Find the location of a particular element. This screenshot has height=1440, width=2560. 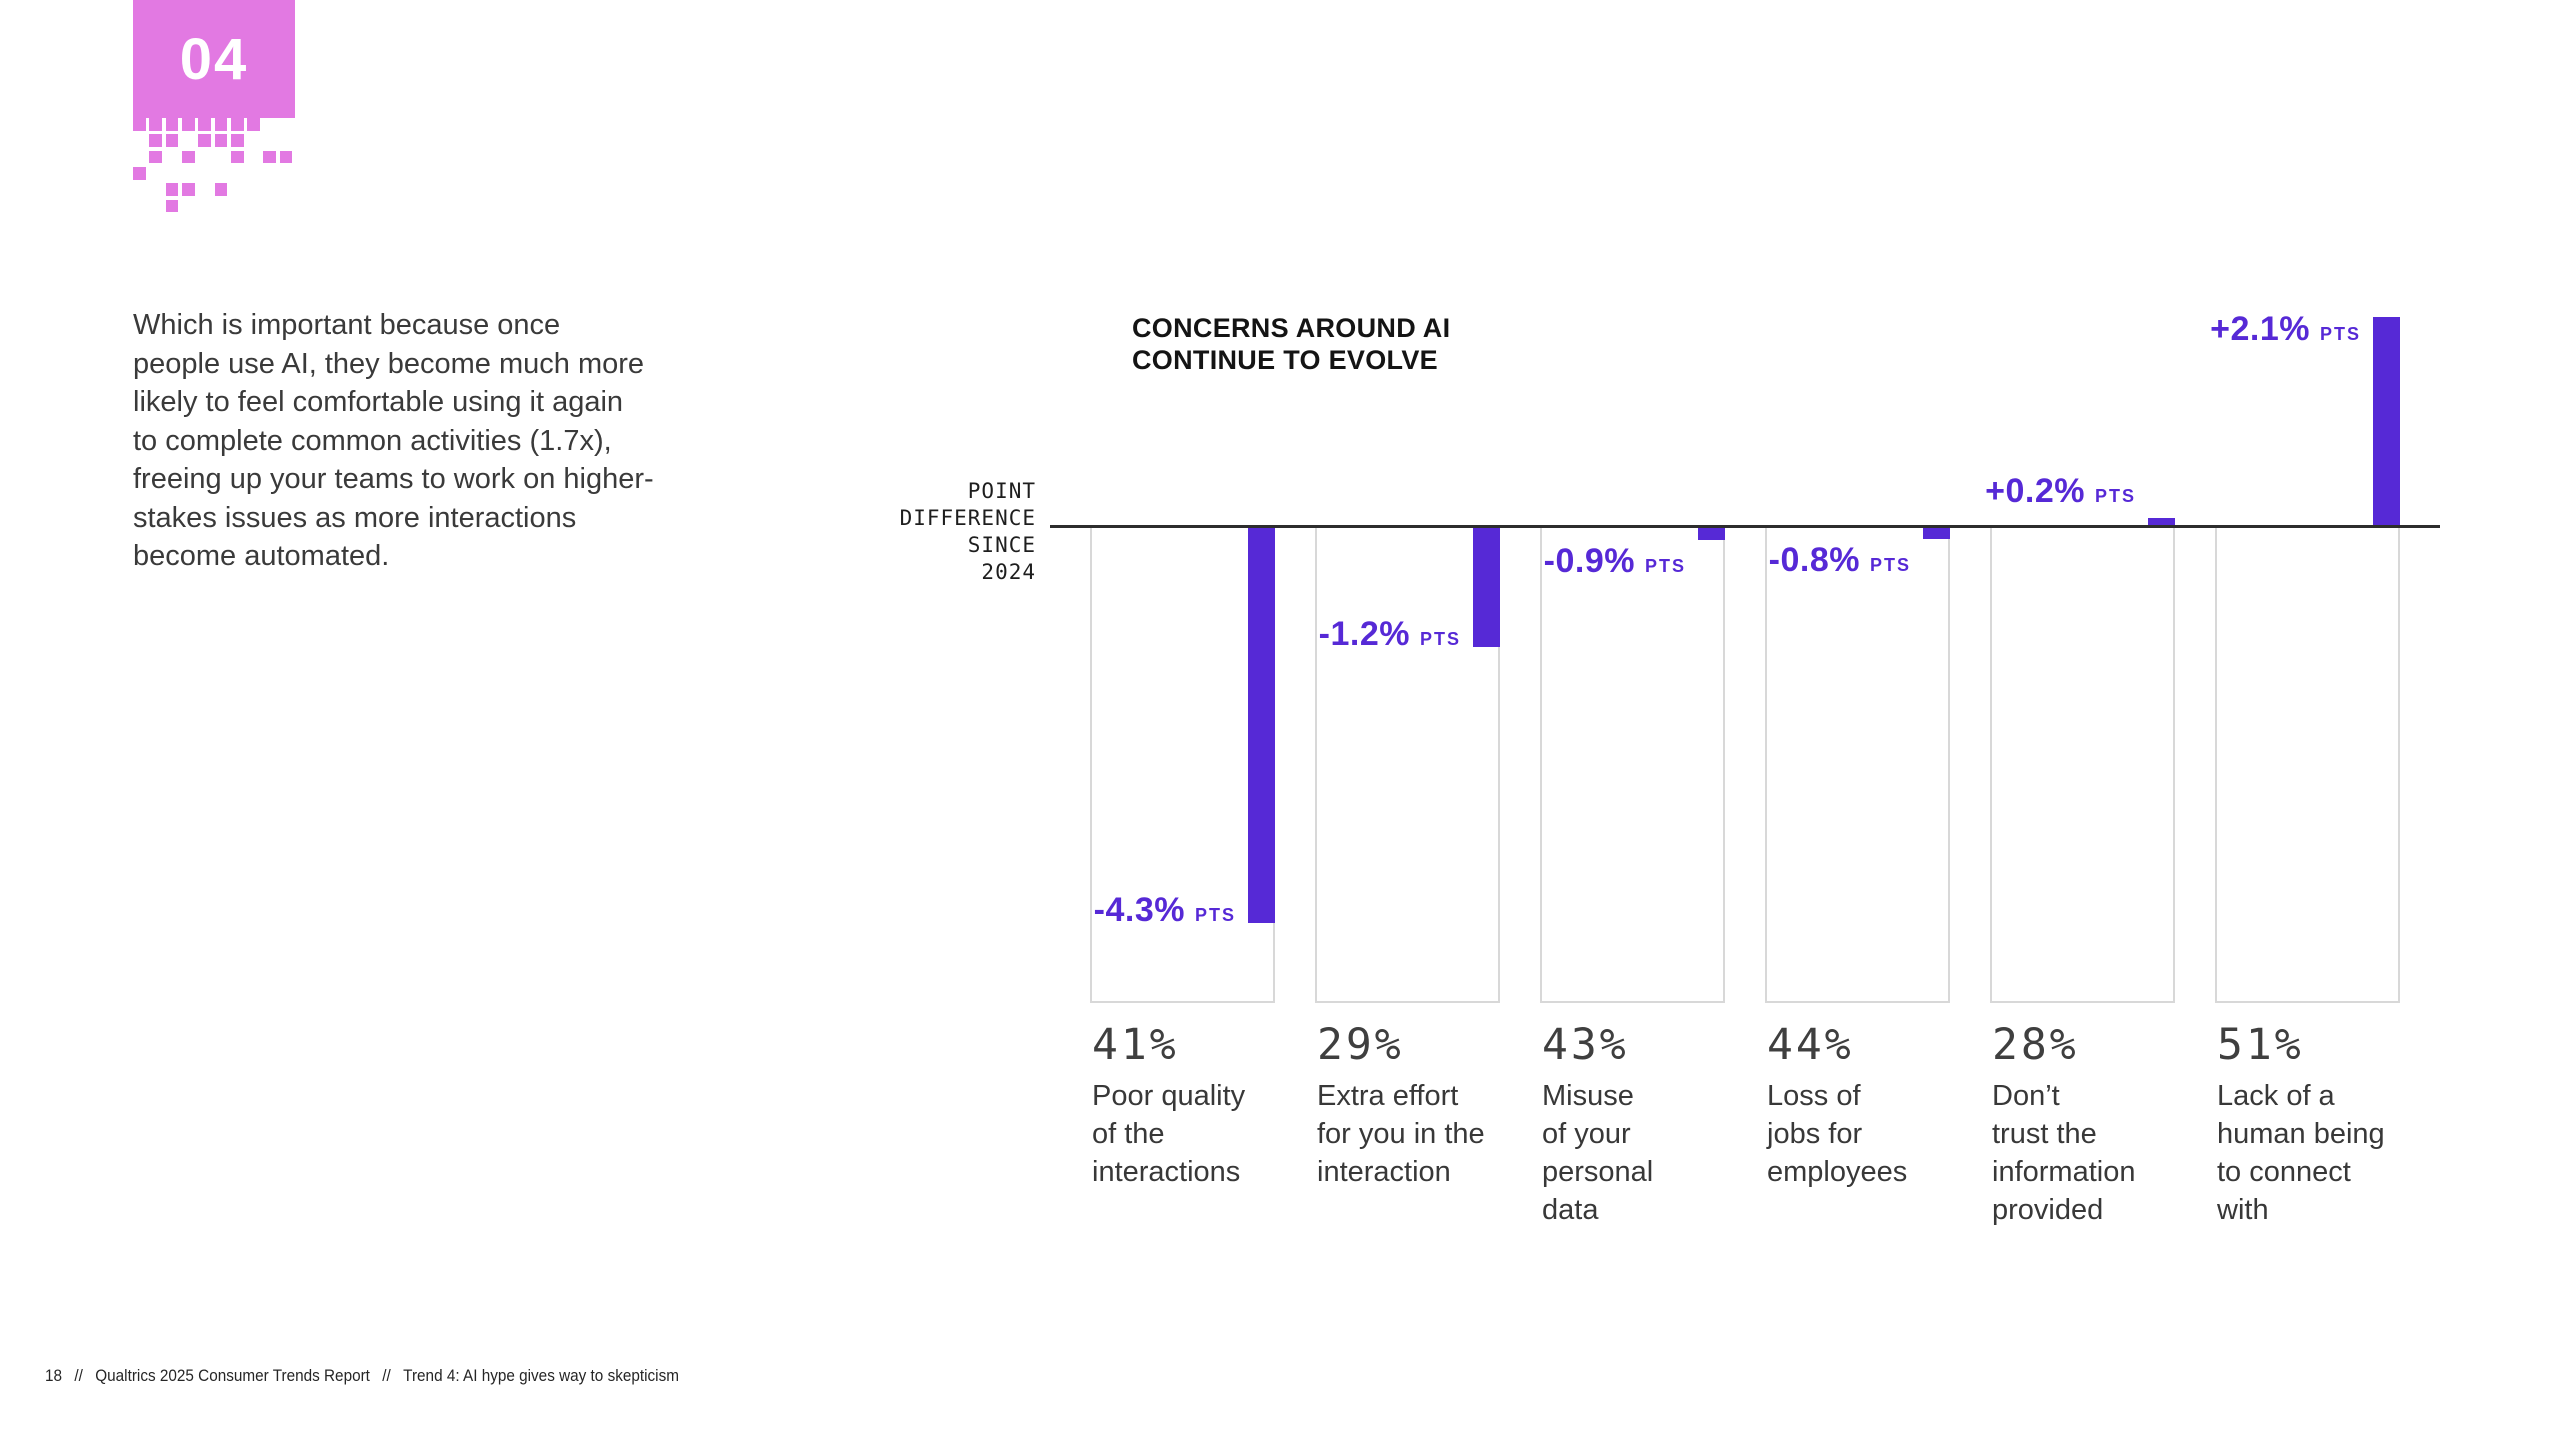

zero-baseline is located at coordinates (1745, 526).